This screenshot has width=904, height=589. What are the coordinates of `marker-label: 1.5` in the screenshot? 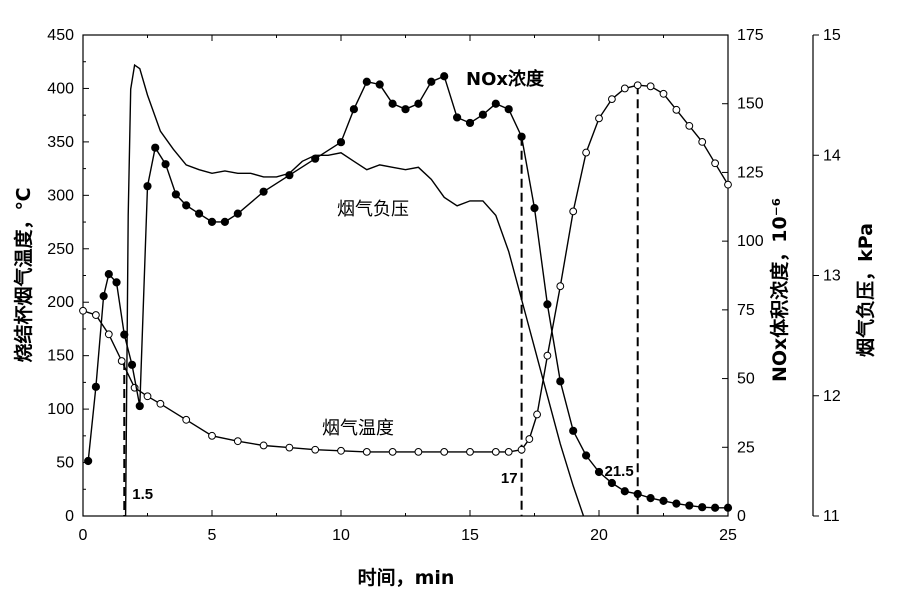 It's located at (142, 494).